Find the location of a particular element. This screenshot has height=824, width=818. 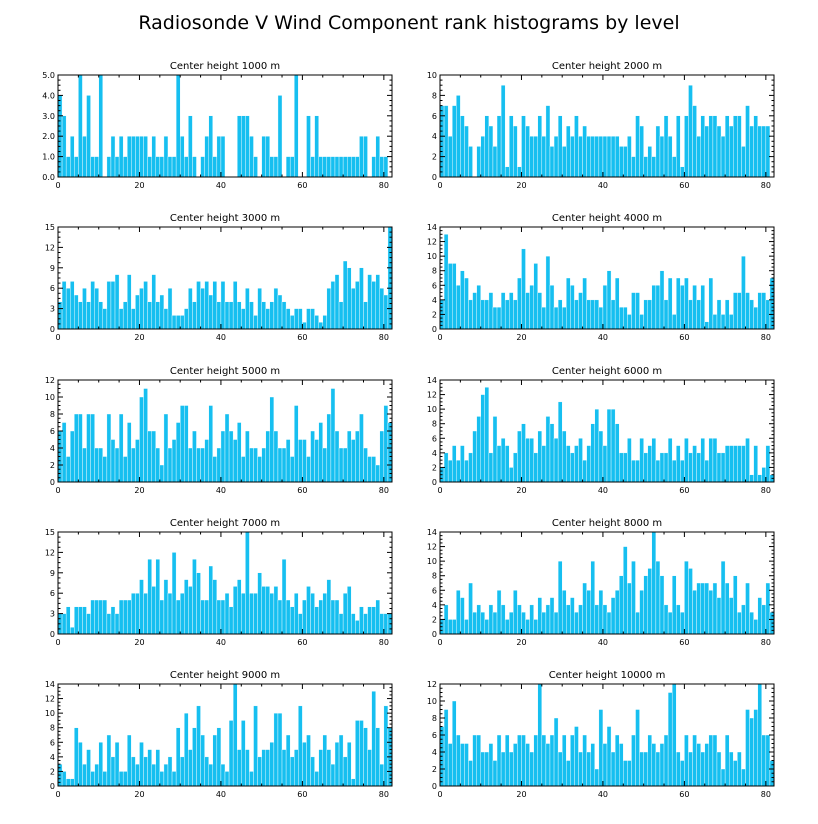

x-tick-label: 60 is located at coordinates (302, 337).